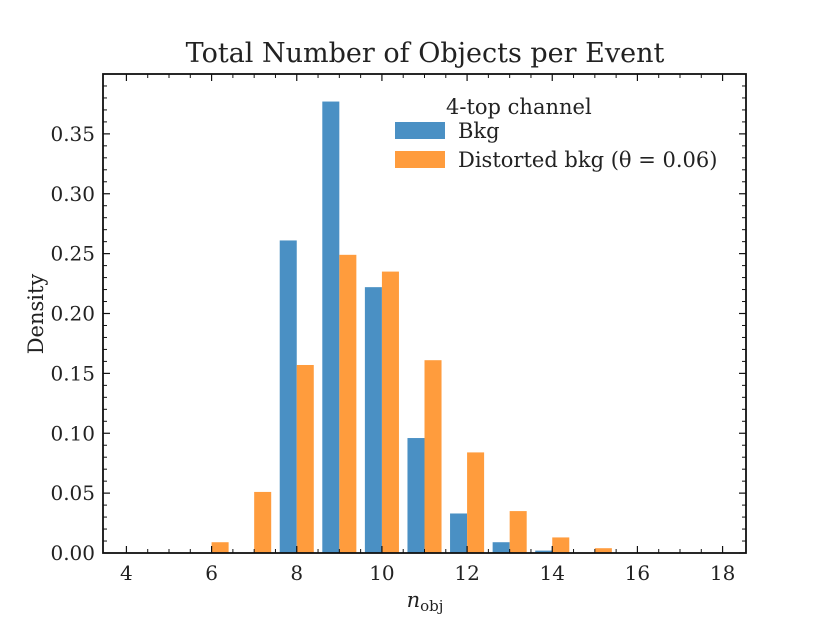  Describe the element at coordinates (420, 130) in the screenshot. I see `legend-swatch-bkg` at that location.